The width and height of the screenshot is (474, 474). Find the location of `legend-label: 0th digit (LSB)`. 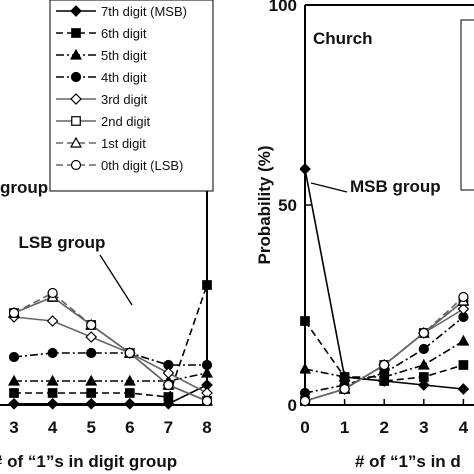

legend-label: 0th digit (LSB) is located at coordinates (142, 165).